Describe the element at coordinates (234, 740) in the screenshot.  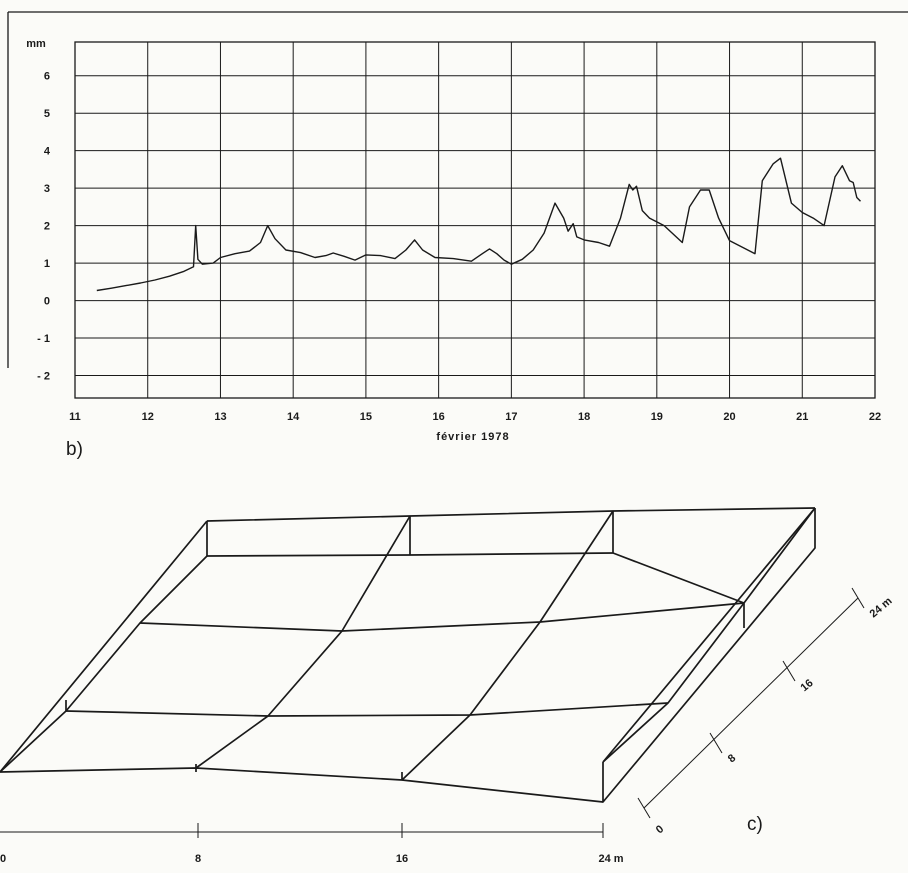
I see `box-front-left-stubs` at that location.